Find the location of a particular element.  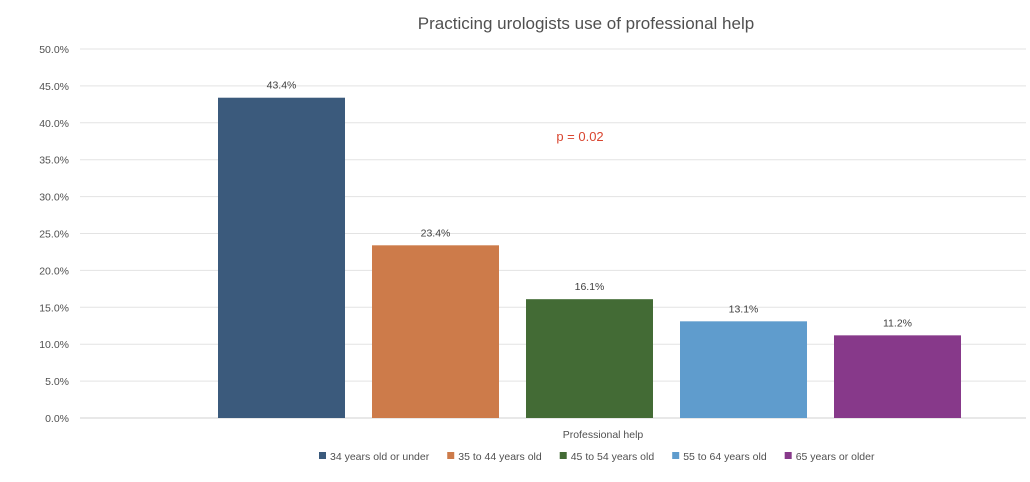

legend-item: 65 years or older is located at coordinates (829, 457).